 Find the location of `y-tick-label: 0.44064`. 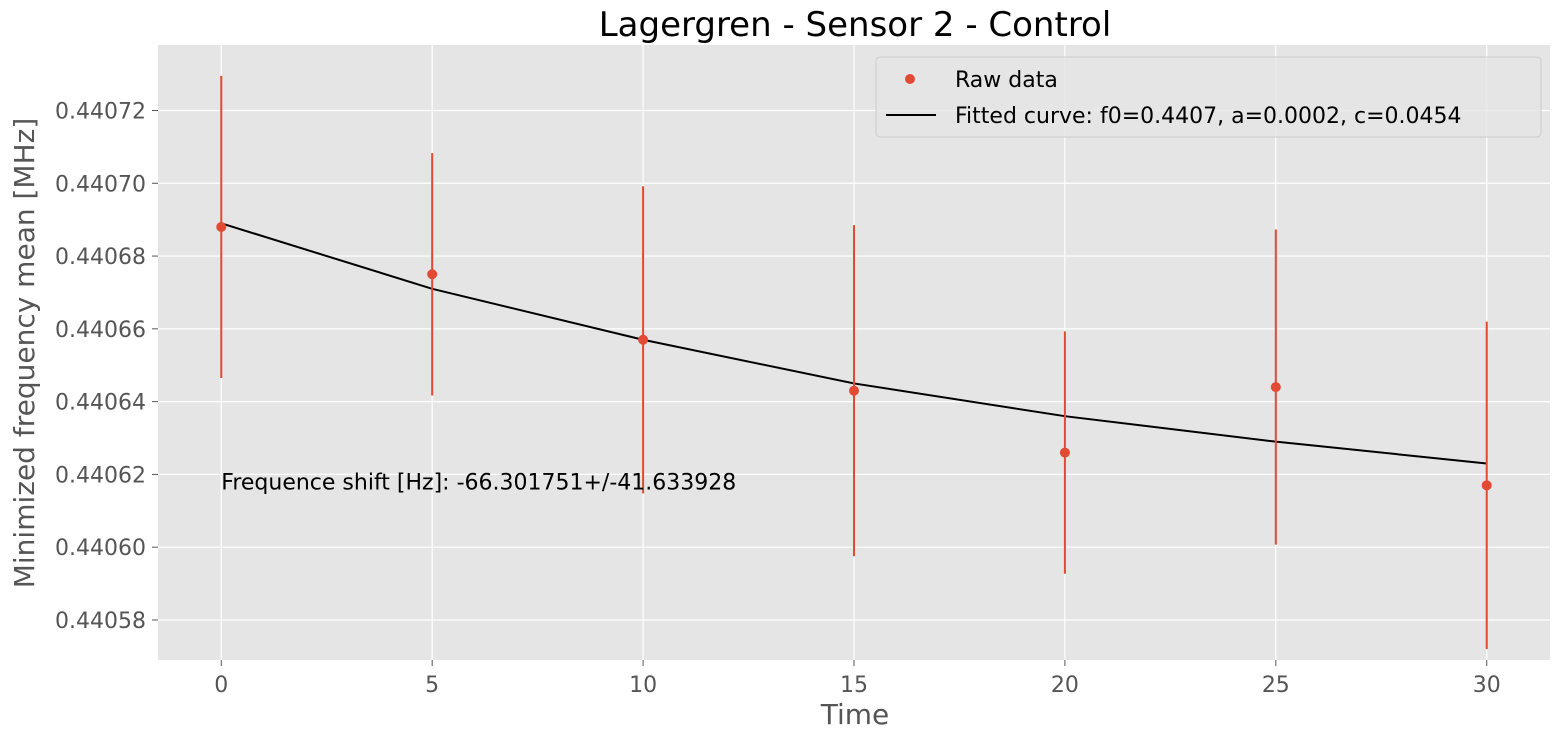

y-tick-label: 0.44064 is located at coordinates (100, 403).